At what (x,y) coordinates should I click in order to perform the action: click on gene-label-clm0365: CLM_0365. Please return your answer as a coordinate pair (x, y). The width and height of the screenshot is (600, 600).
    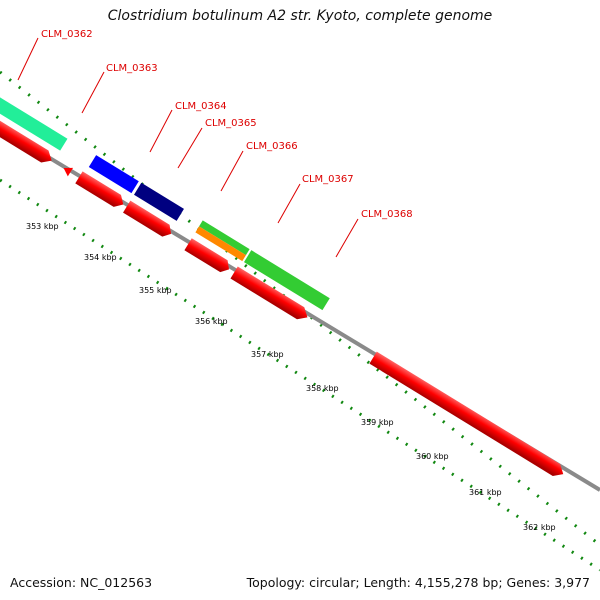
    Looking at the image, I should click on (231, 123).